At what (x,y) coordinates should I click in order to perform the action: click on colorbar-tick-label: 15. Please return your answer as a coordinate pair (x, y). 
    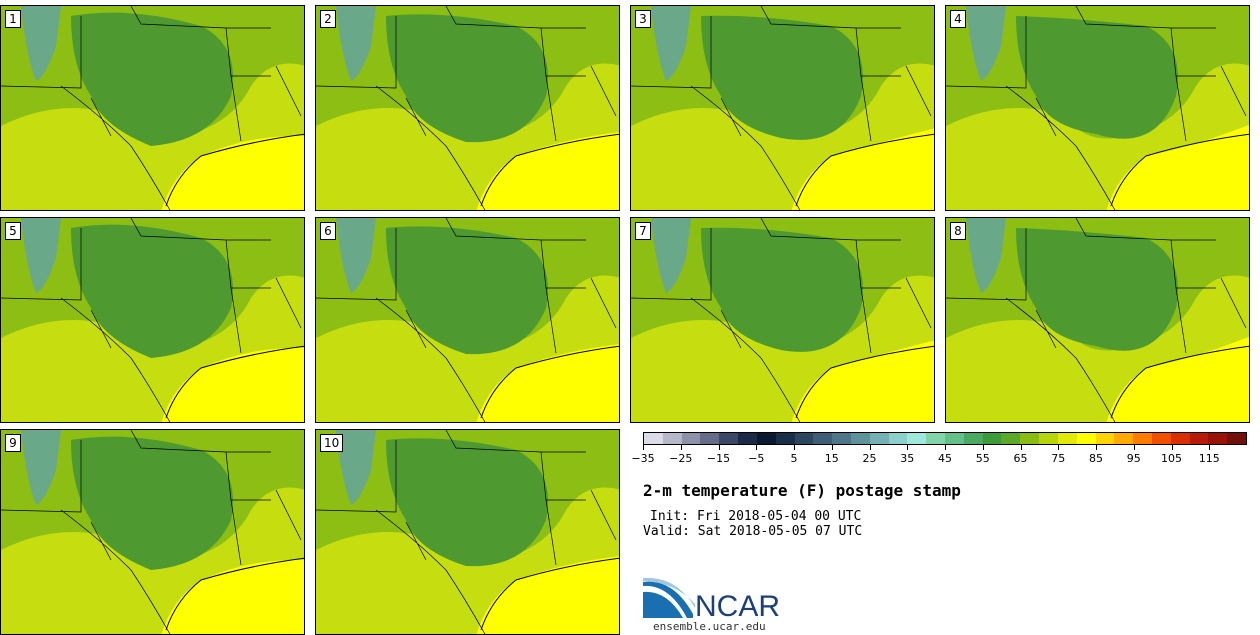
    Looking at the image, I should click on (831, 458).